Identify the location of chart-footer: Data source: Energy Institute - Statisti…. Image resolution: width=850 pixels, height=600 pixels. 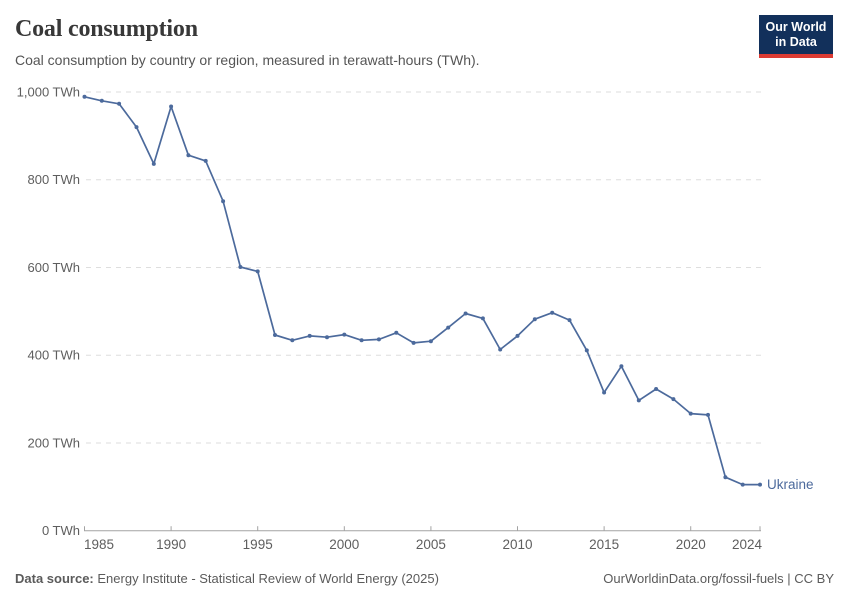
(424, 578).